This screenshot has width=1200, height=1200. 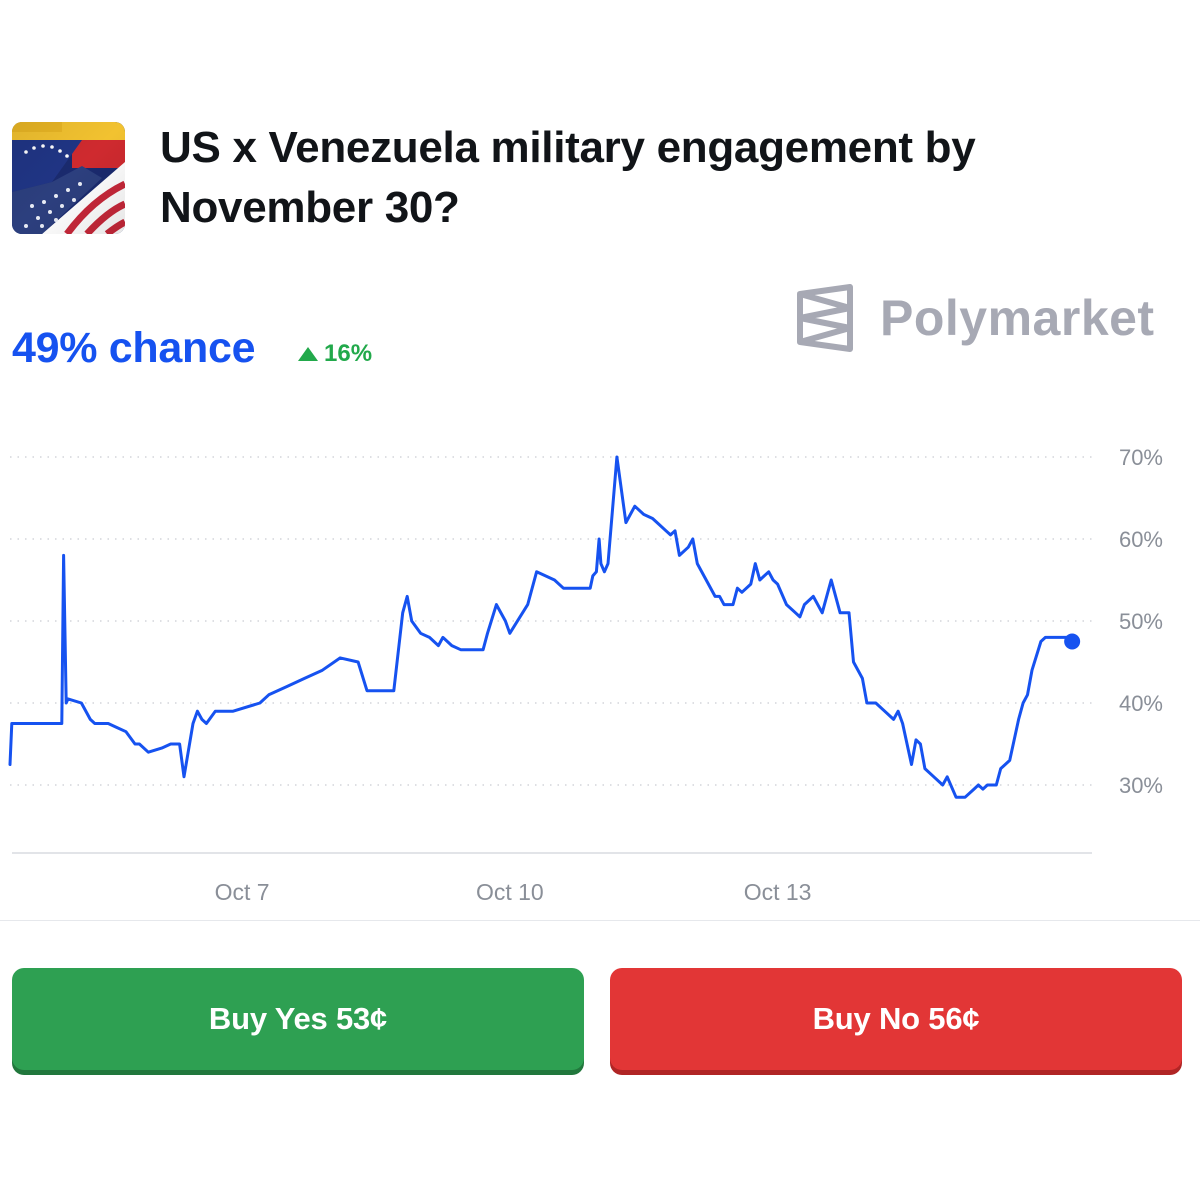 What do you see at coordinates (1141, 703) in the screenshot?
I see `y-tick-label: 40%` at bounding box center [1141, 703].